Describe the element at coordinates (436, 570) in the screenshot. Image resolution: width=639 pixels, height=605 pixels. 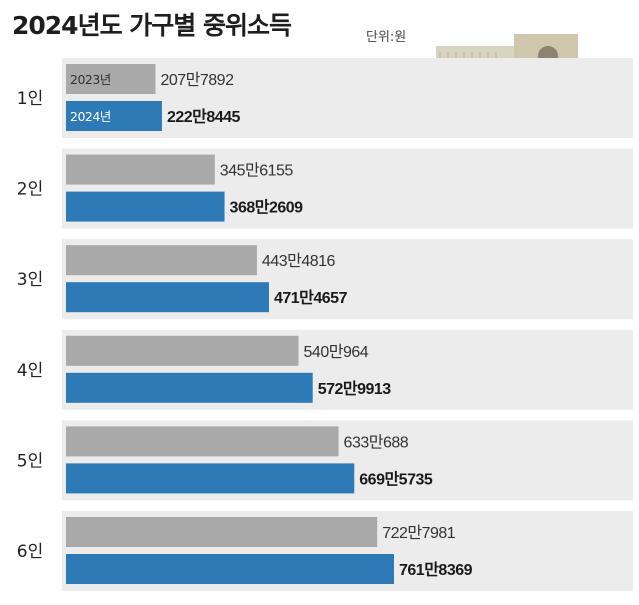
I see `data-label-2024: 761만8369` at that location.